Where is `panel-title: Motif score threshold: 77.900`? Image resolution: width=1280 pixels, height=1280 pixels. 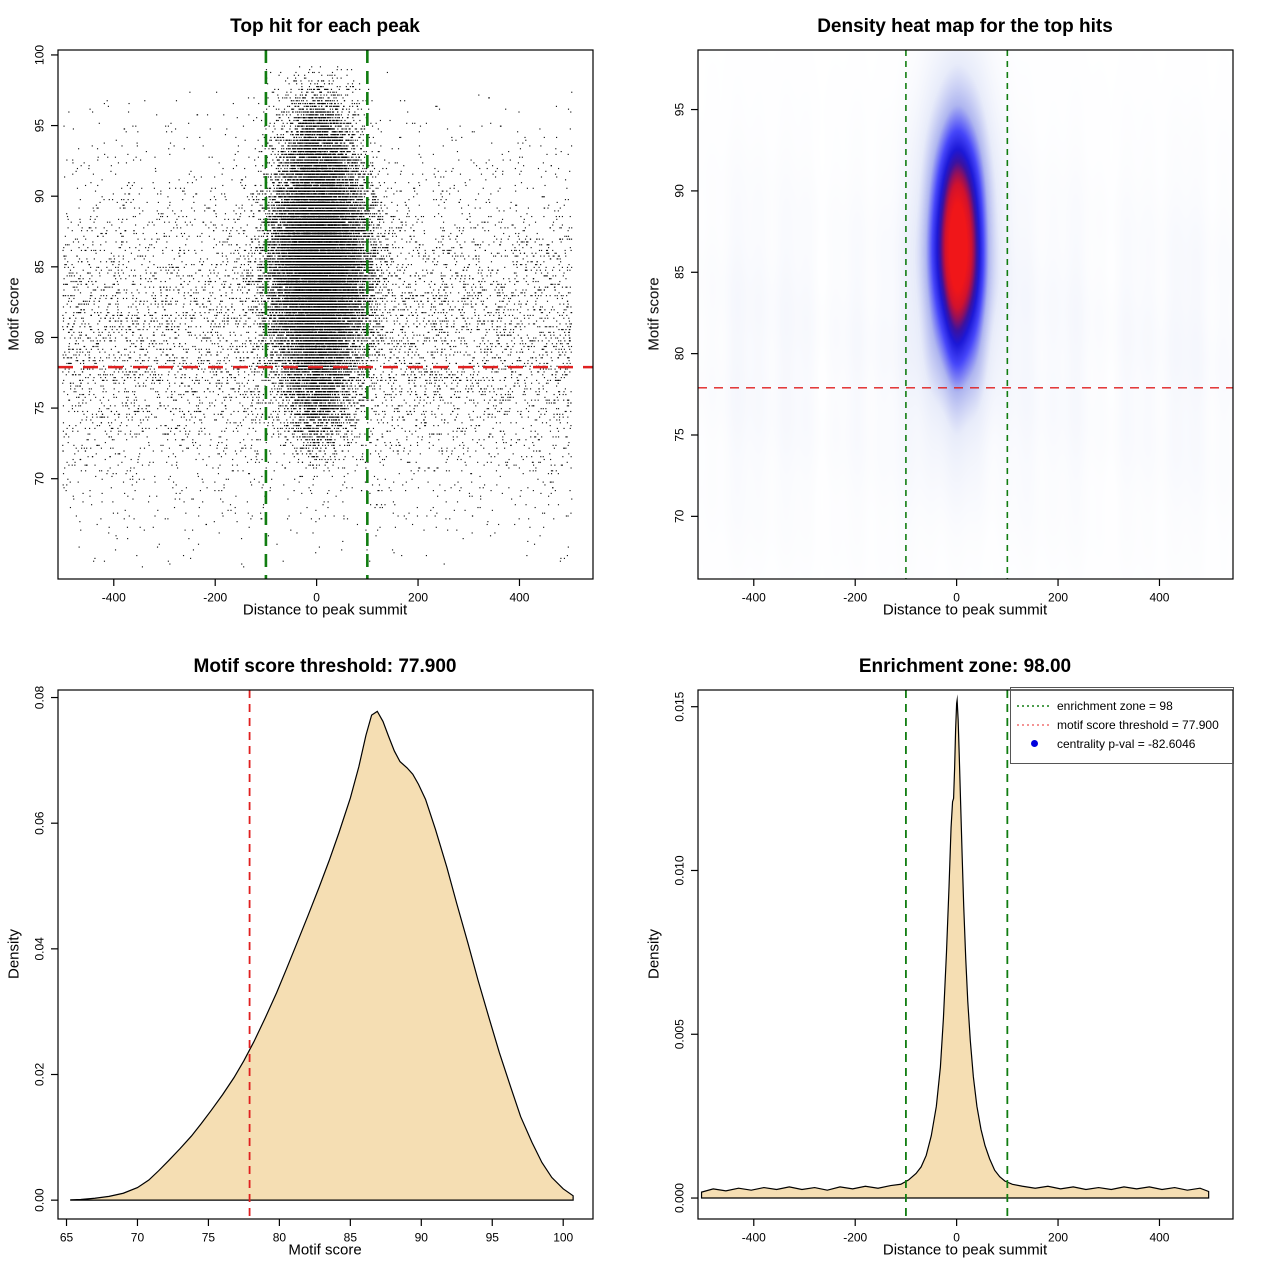 panel-title: Motif score threshold: 77.900 is located at coordinates (325, 666).